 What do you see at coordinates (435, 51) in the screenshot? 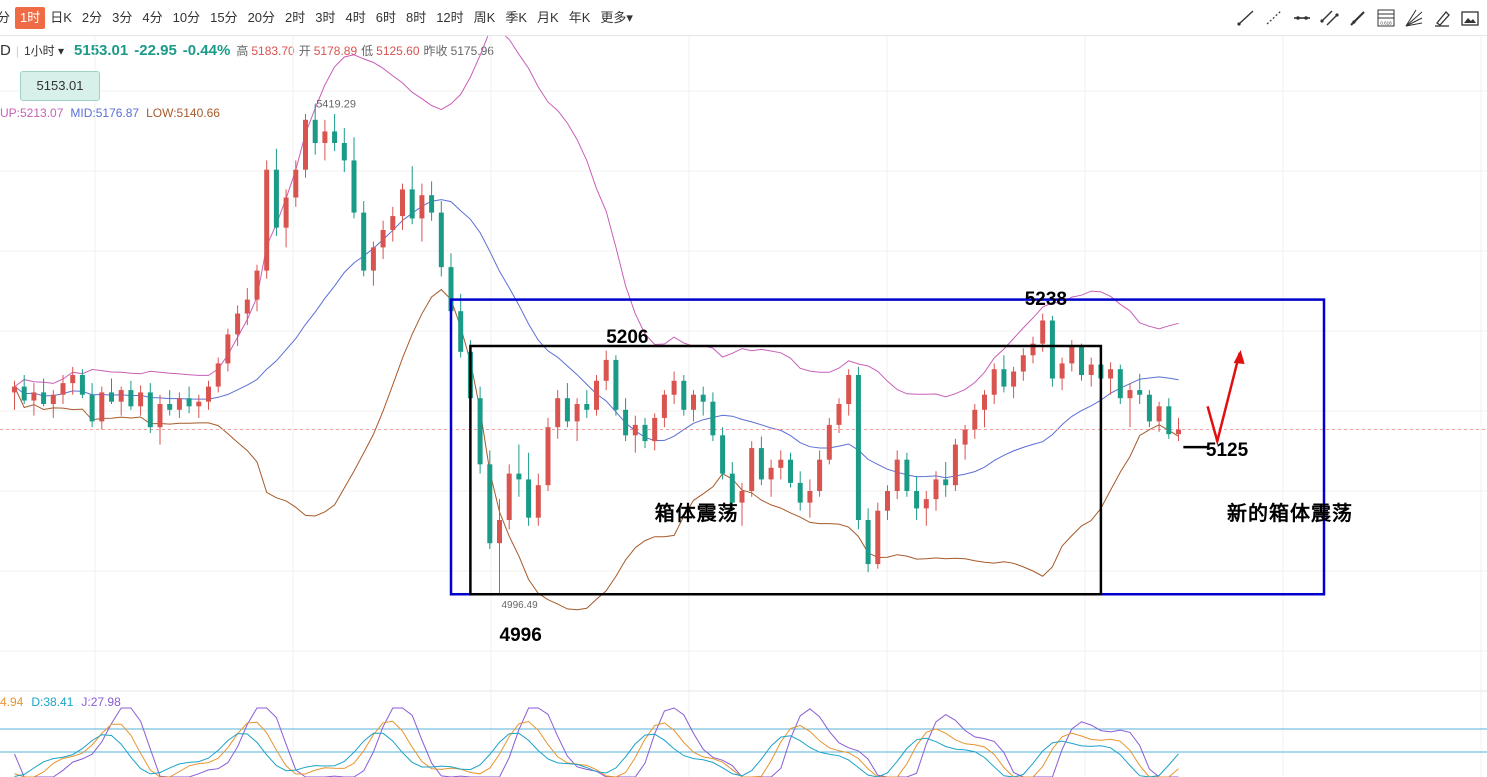
I see `prev-close-label: 昨收` at bounding box center [435, 51].